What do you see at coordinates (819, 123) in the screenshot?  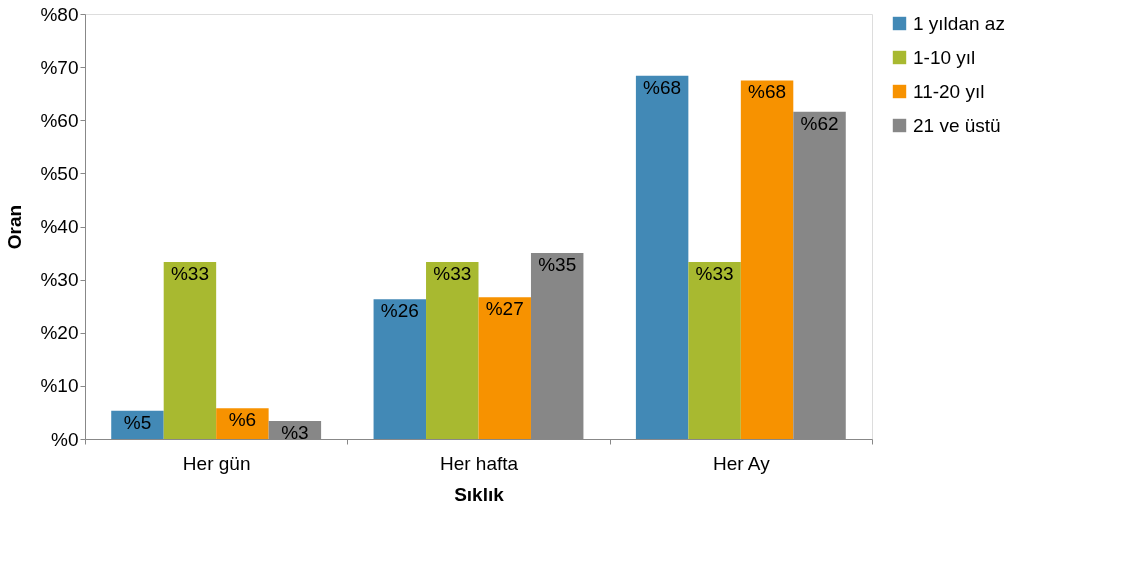 I see `data-label: %62` at bounding box center [819, 123].